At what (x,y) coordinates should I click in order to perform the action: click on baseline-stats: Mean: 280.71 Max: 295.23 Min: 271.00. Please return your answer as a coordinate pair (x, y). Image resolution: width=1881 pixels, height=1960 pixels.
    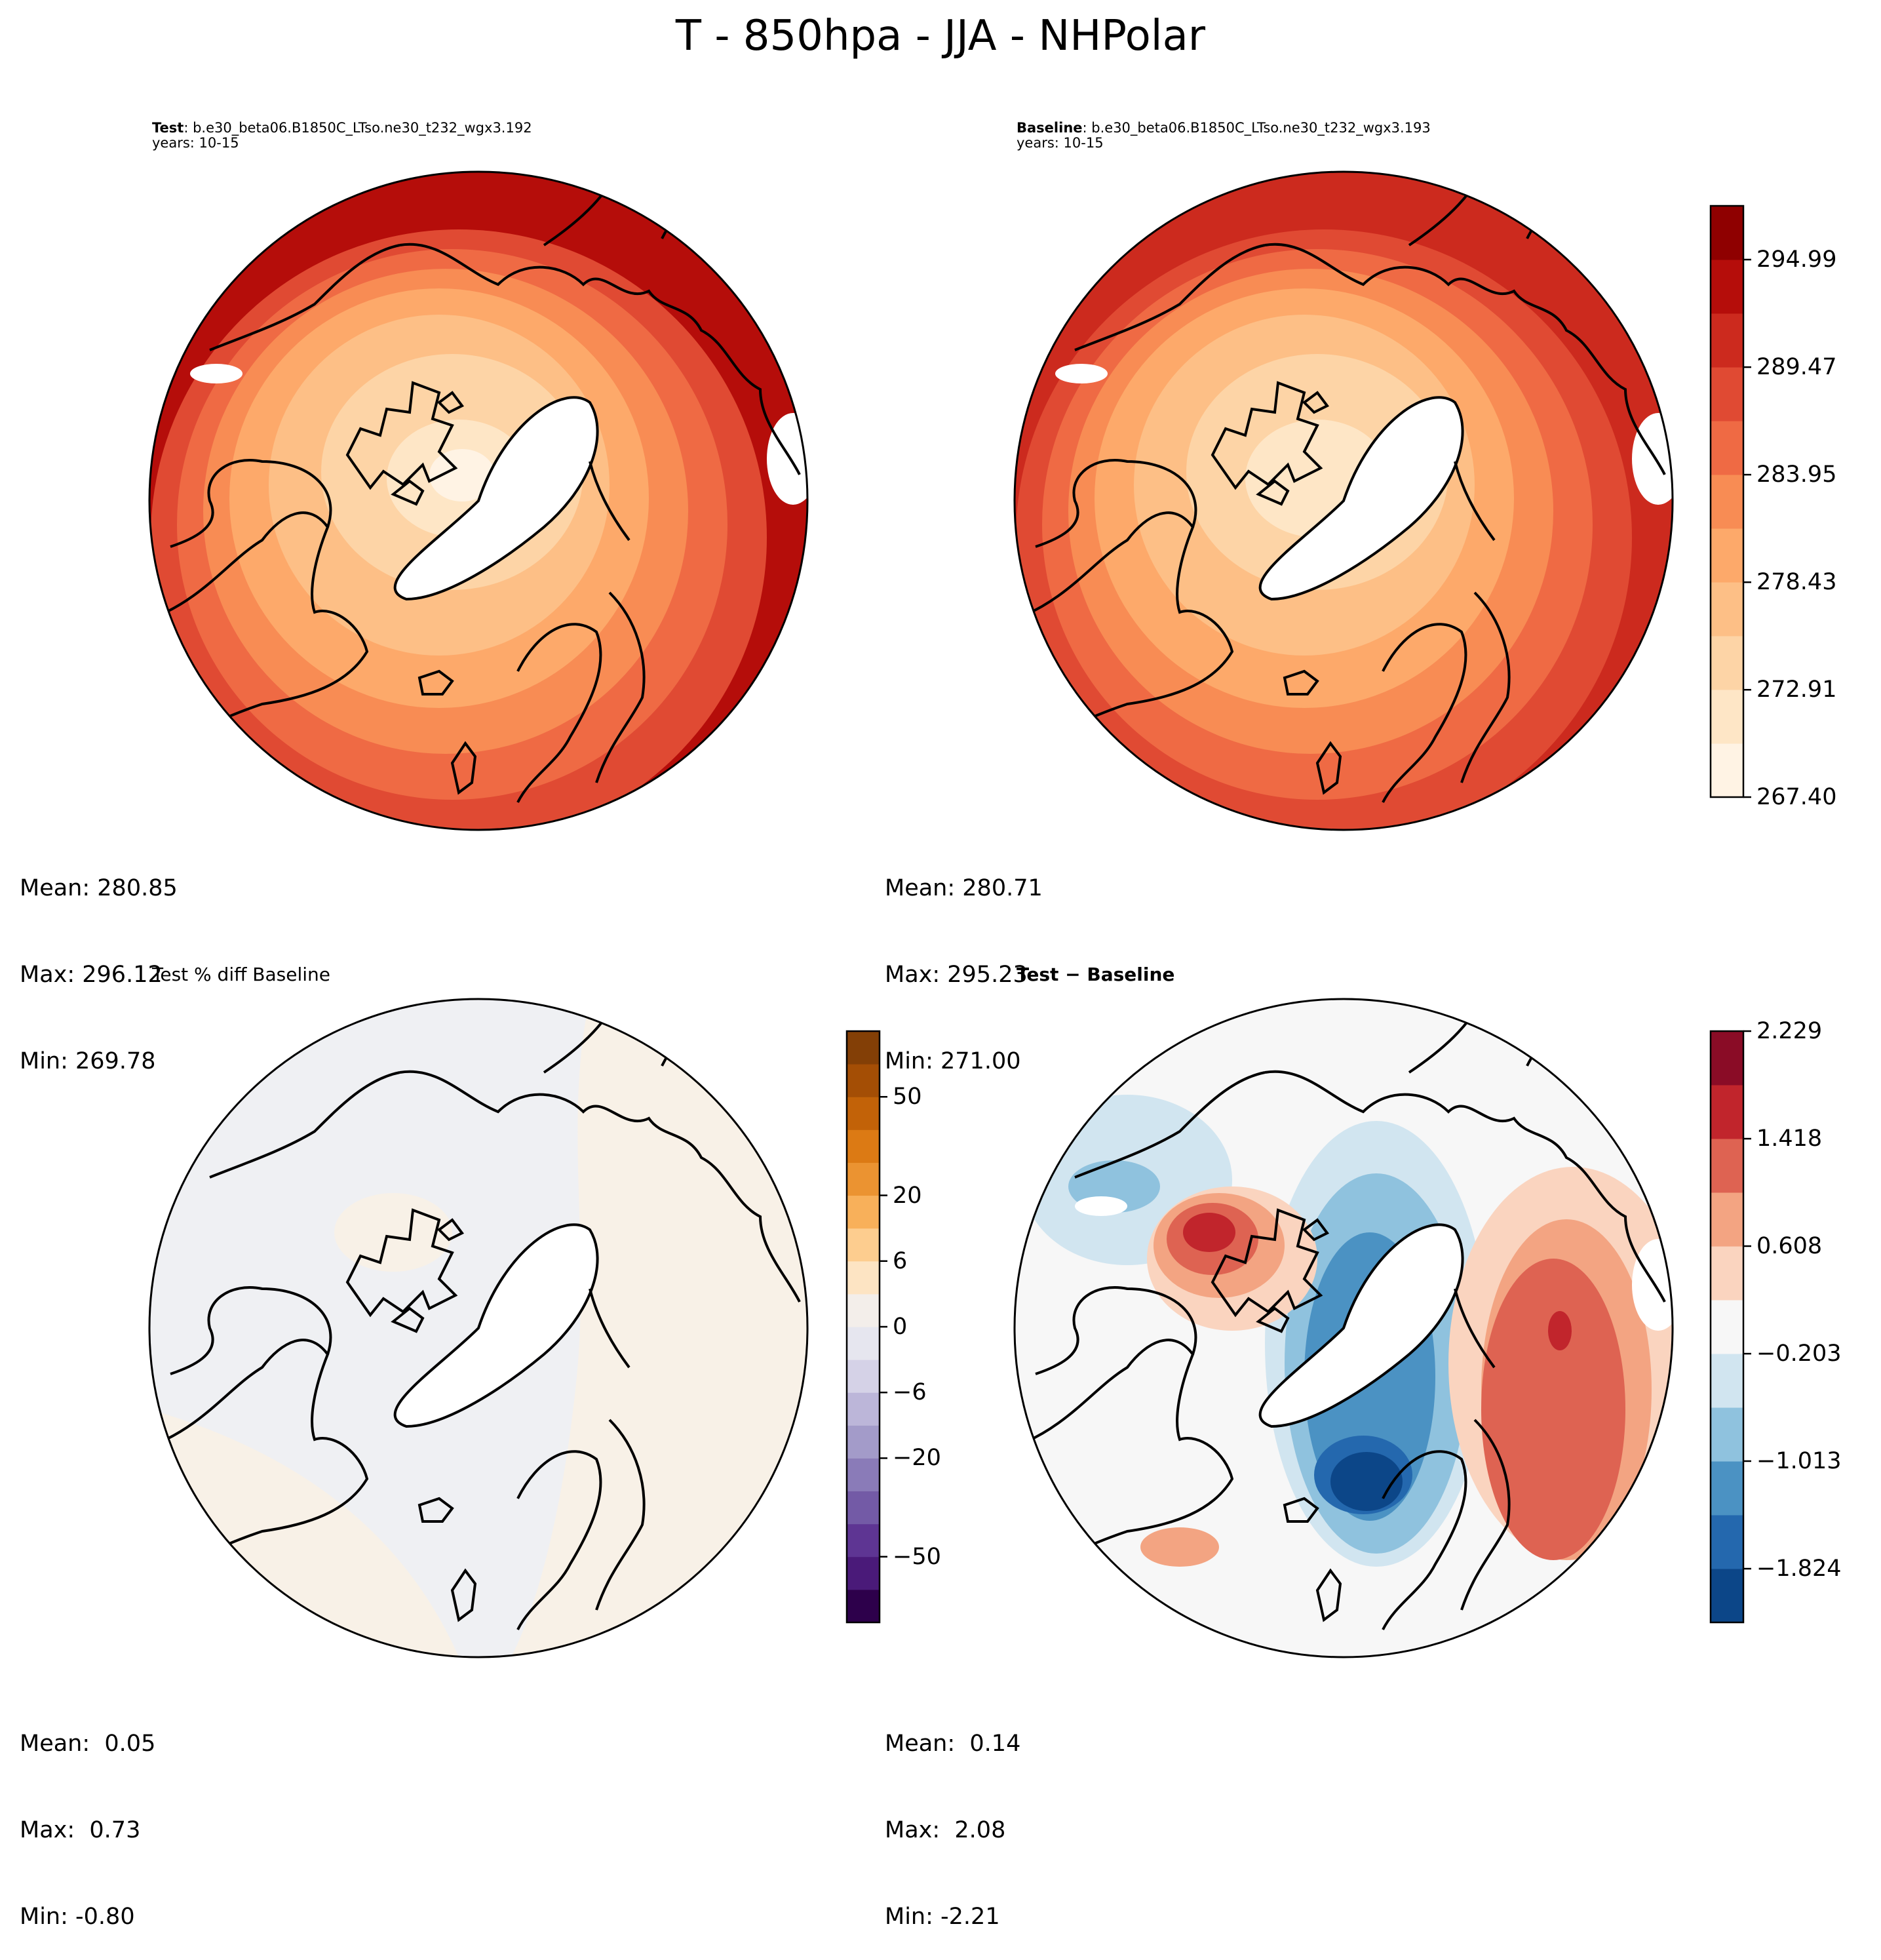
    Looking at the image, I should click on (964, 960).